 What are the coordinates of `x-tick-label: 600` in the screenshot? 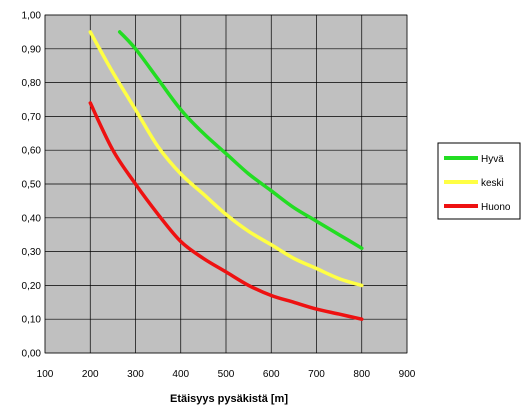 It's located at (271, 374).